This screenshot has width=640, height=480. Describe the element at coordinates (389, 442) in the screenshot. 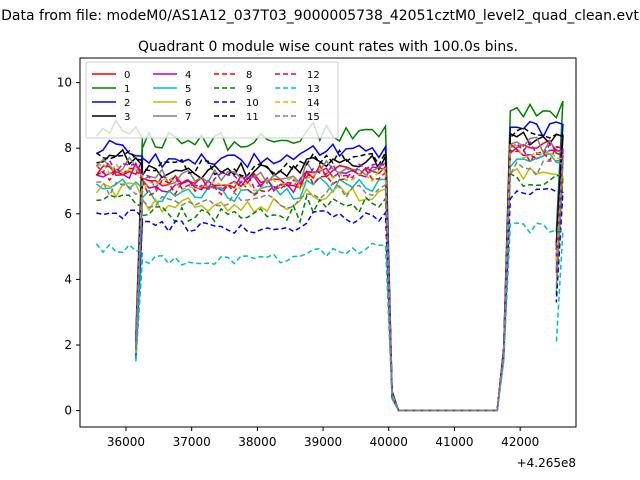

I see `x-tick-label: 40000` at that location.